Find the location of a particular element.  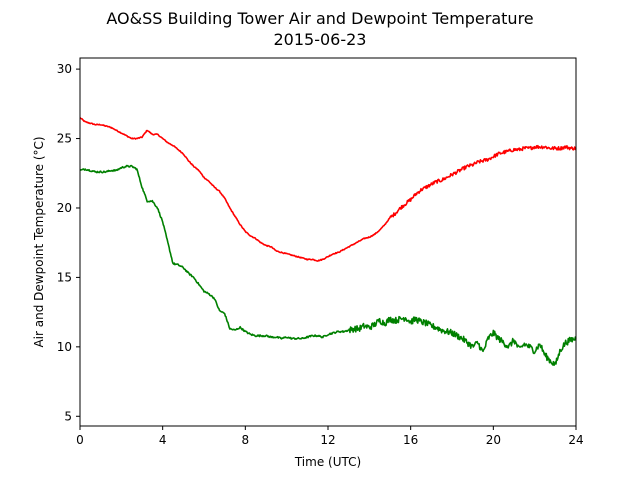

chart-subtitle: 2015-06-23 is located at coordinates (320, 39).